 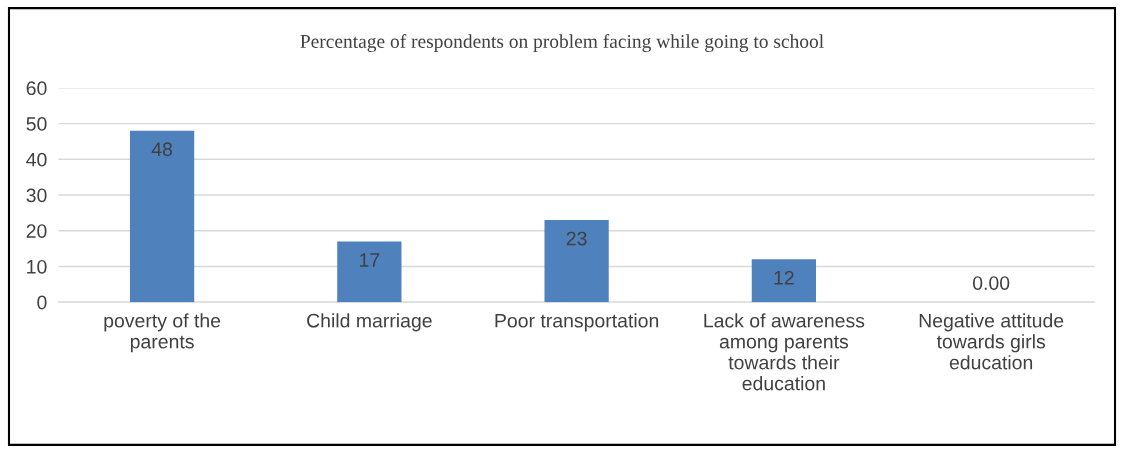 What do you see at coordinates (42, 302) in the screenshot?
I see `y-tick-label: 0` at bounding box center [42, 302].